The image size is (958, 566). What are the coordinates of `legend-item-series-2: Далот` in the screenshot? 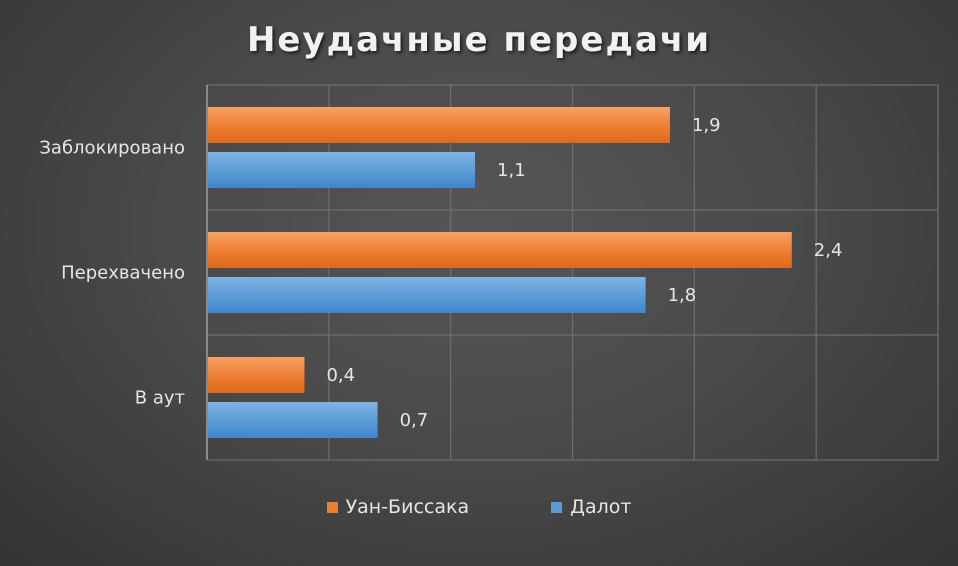 It's located at (591, 507).